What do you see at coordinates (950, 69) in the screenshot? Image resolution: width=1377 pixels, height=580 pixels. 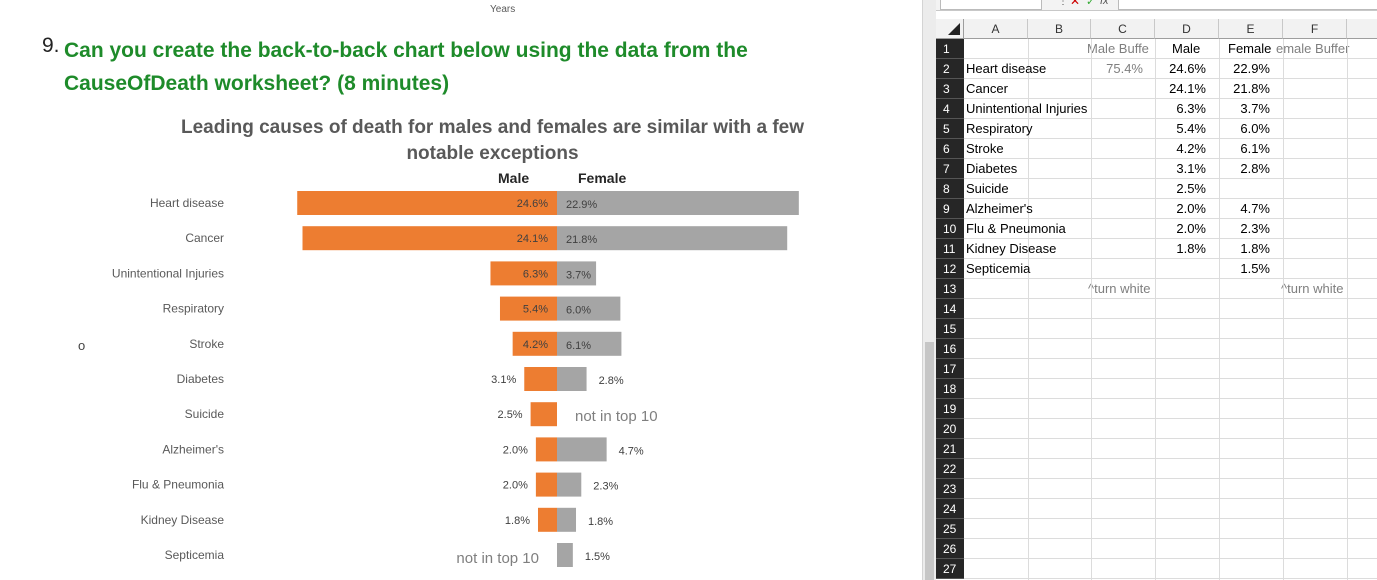 I see `row-header-2: 2` at bounding box center [950, 69].